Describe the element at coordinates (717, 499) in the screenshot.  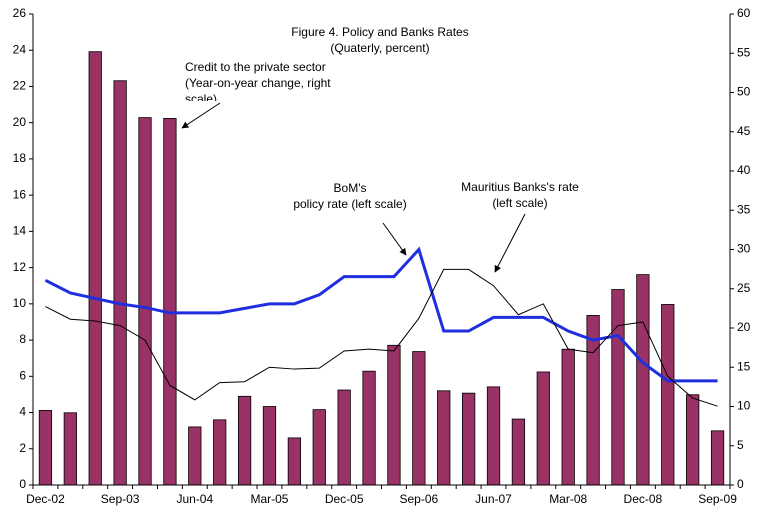
I see `x-tick-label: Sep-09` at that location.